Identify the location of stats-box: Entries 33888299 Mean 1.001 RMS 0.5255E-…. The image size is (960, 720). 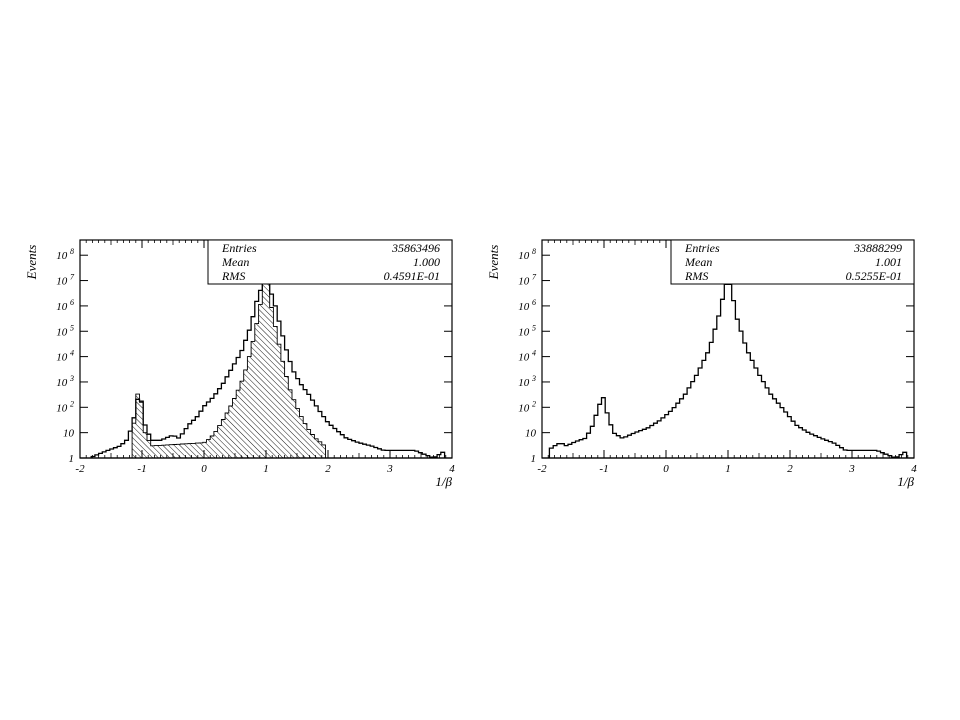
(792, 262).